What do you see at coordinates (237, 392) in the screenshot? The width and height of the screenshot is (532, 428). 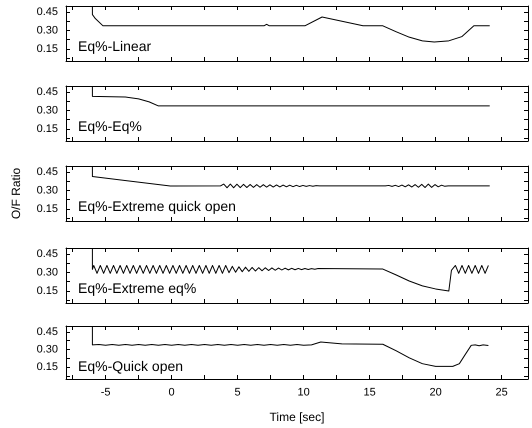 I see `x-tick-label: 5` at bounding box center [237, 392].